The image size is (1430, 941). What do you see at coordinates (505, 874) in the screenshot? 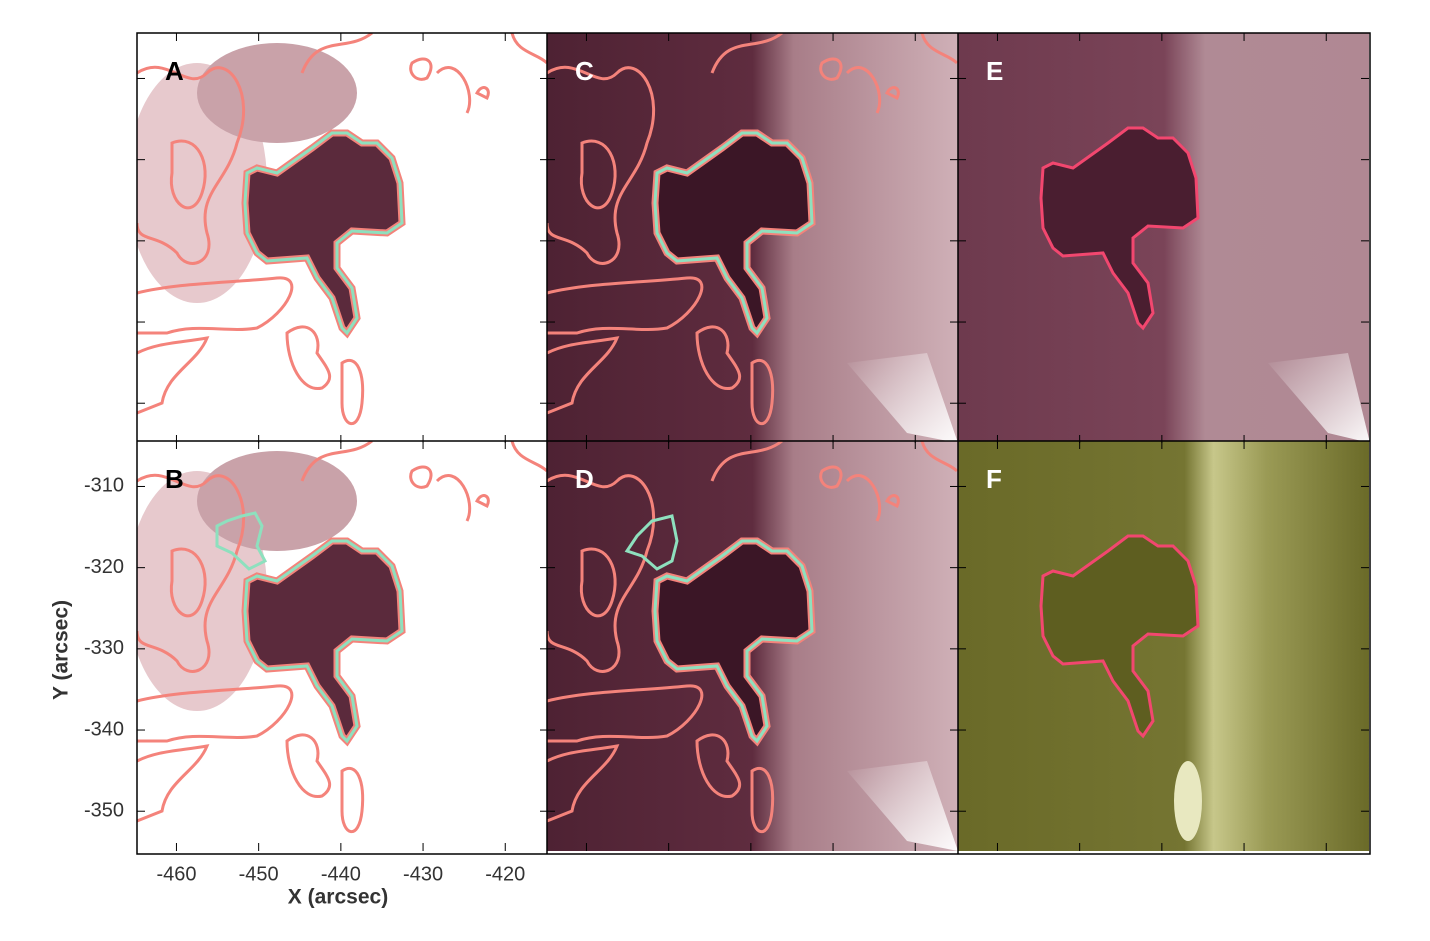
I see `x-tick-label: -420` at bounding box center [505, 874].